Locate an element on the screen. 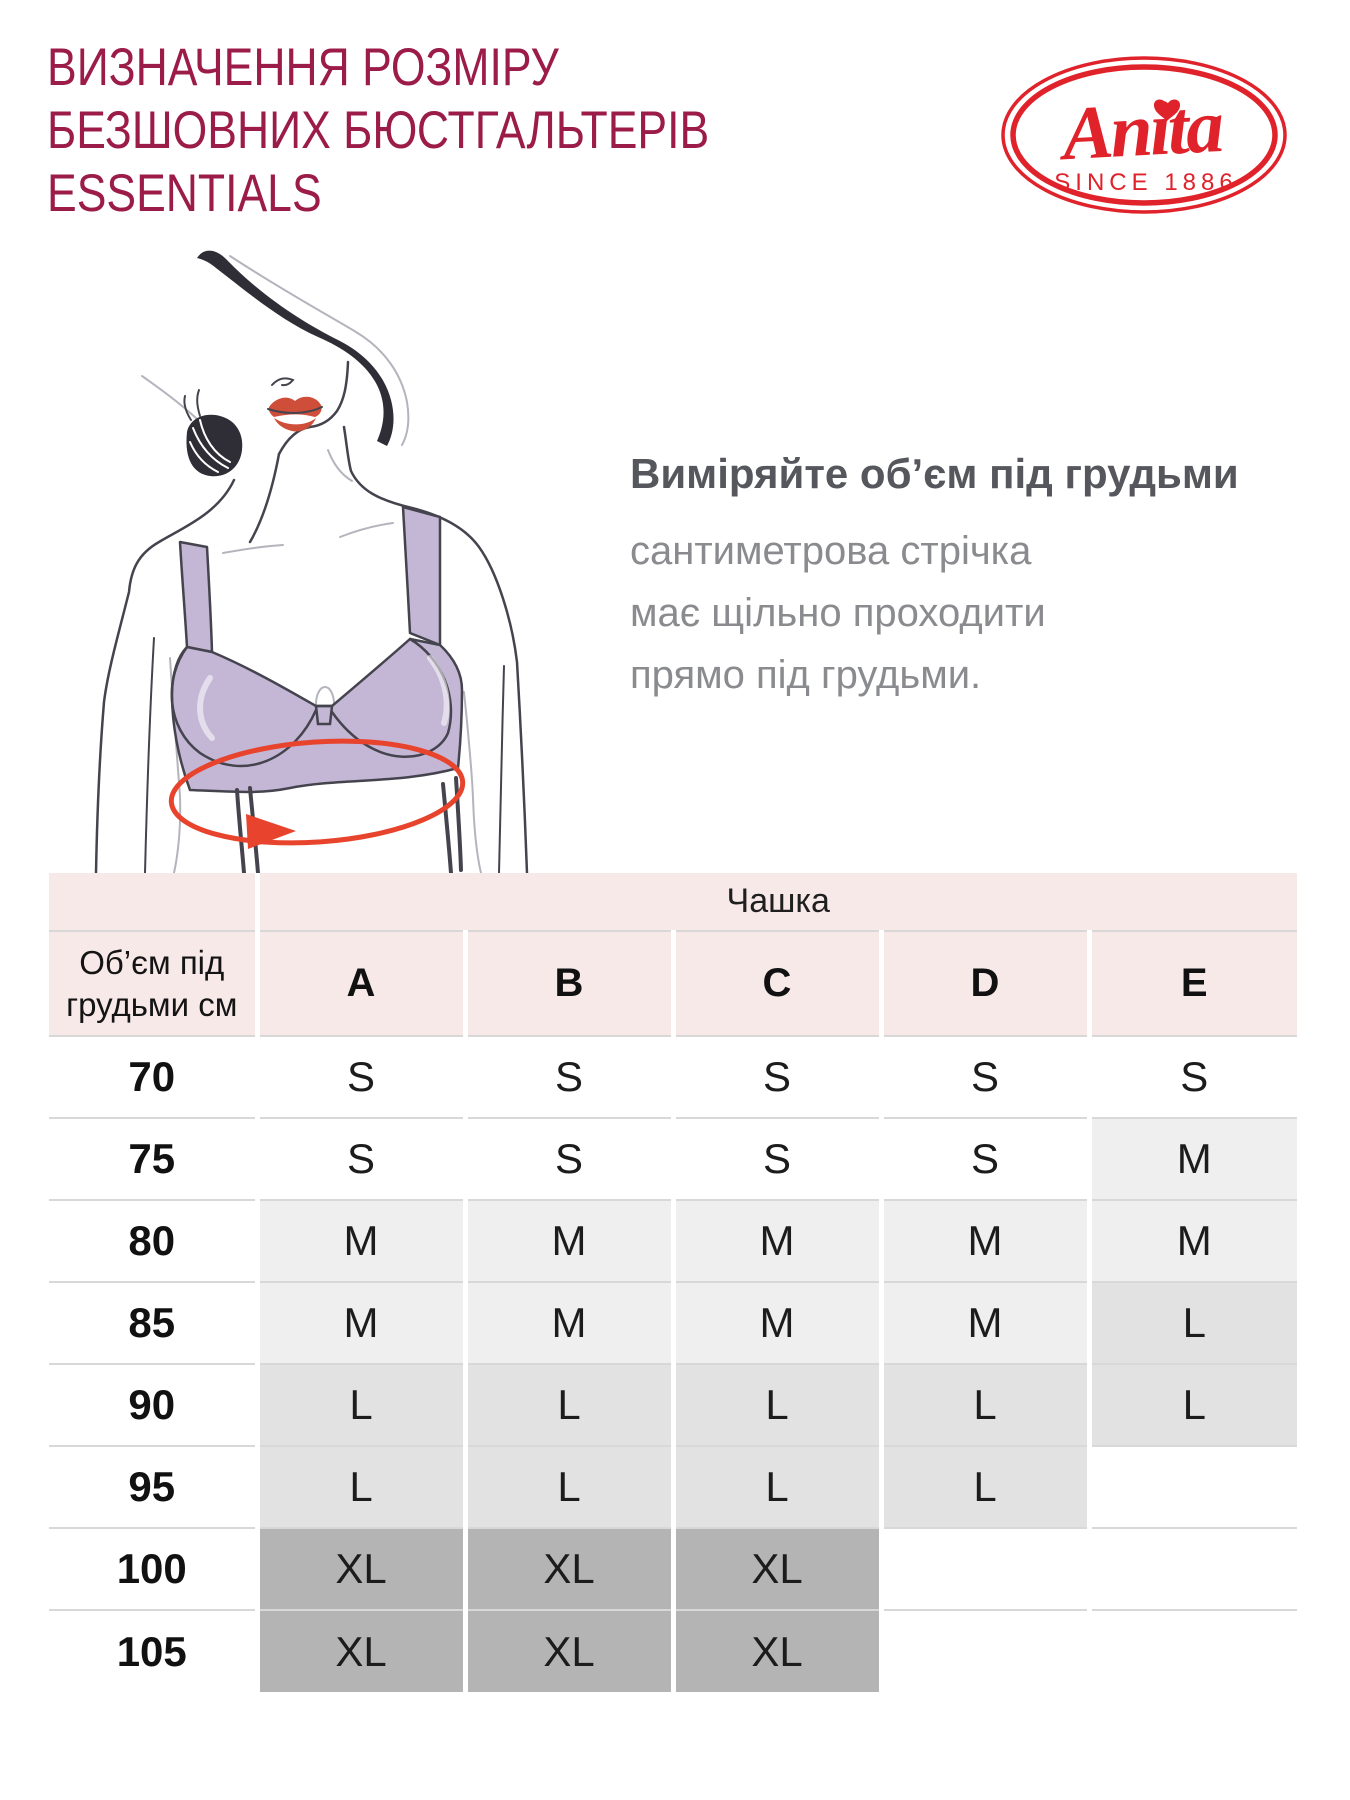 The image size is (1350, 1800). cup-group-header: Чашка is located at coordinates (777, 902).